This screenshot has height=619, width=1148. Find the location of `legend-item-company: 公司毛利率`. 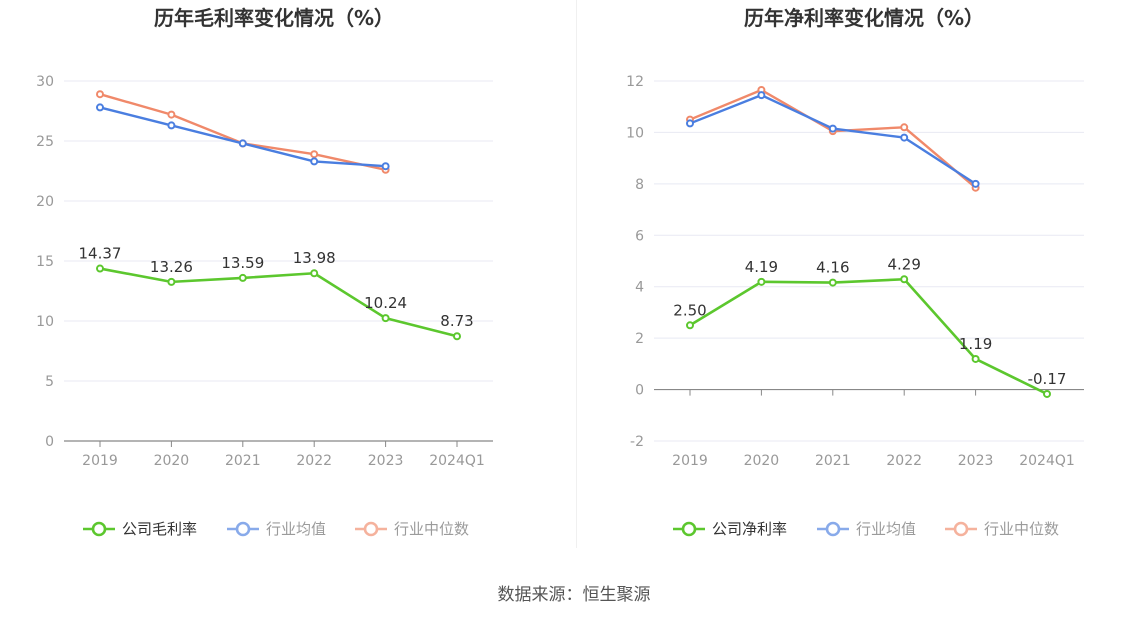

legend-item-company: 公司毛利率 is located at coordinates (140, 529).